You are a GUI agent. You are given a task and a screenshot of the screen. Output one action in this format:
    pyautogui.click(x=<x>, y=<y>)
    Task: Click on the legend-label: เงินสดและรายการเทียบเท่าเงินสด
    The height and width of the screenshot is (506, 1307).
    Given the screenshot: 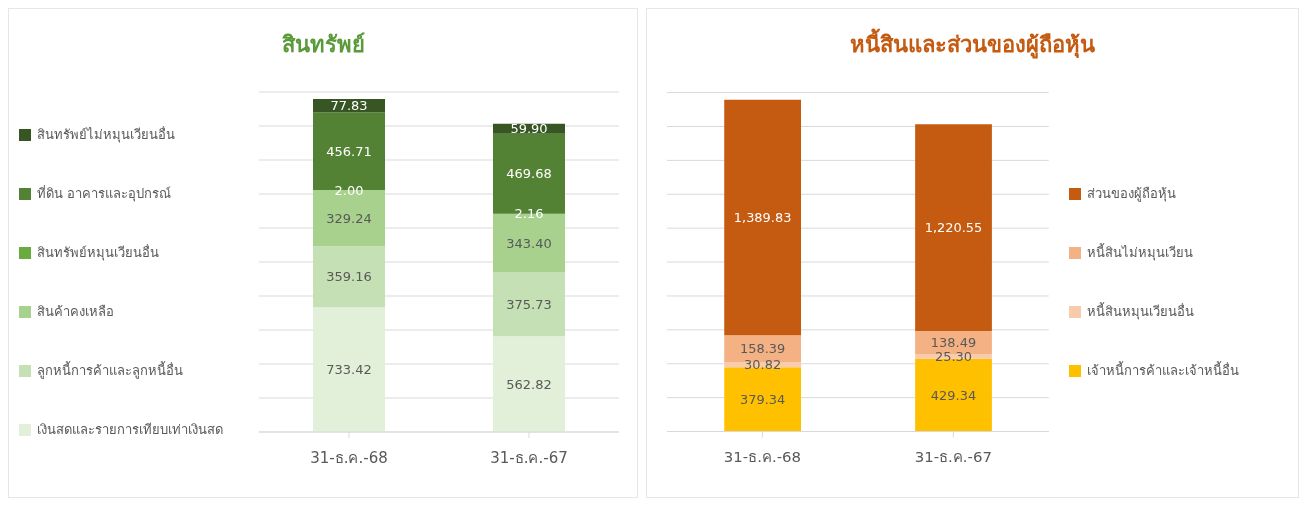 What is the action you would take?
    pyautogui.click(x=130, y=430)
    